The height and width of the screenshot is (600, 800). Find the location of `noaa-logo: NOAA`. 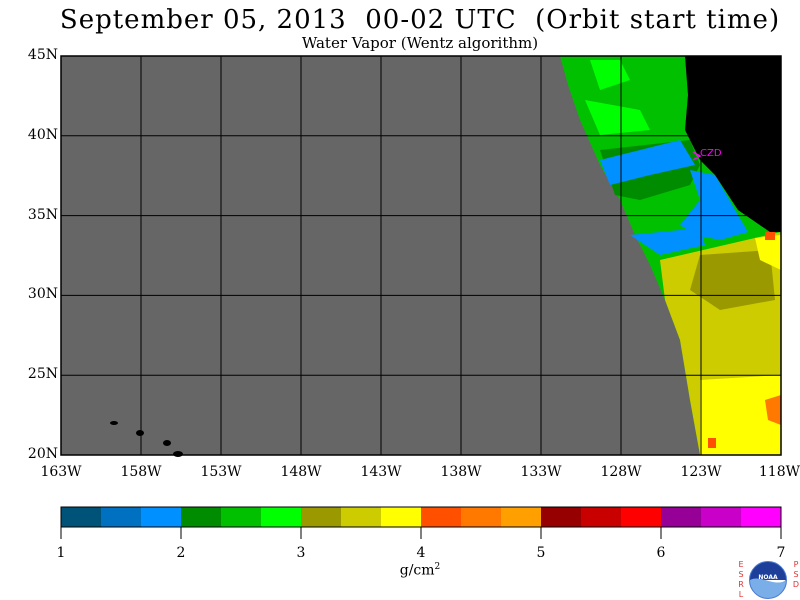

noaa-logo: NOAA is located at coordinates (768, 580).